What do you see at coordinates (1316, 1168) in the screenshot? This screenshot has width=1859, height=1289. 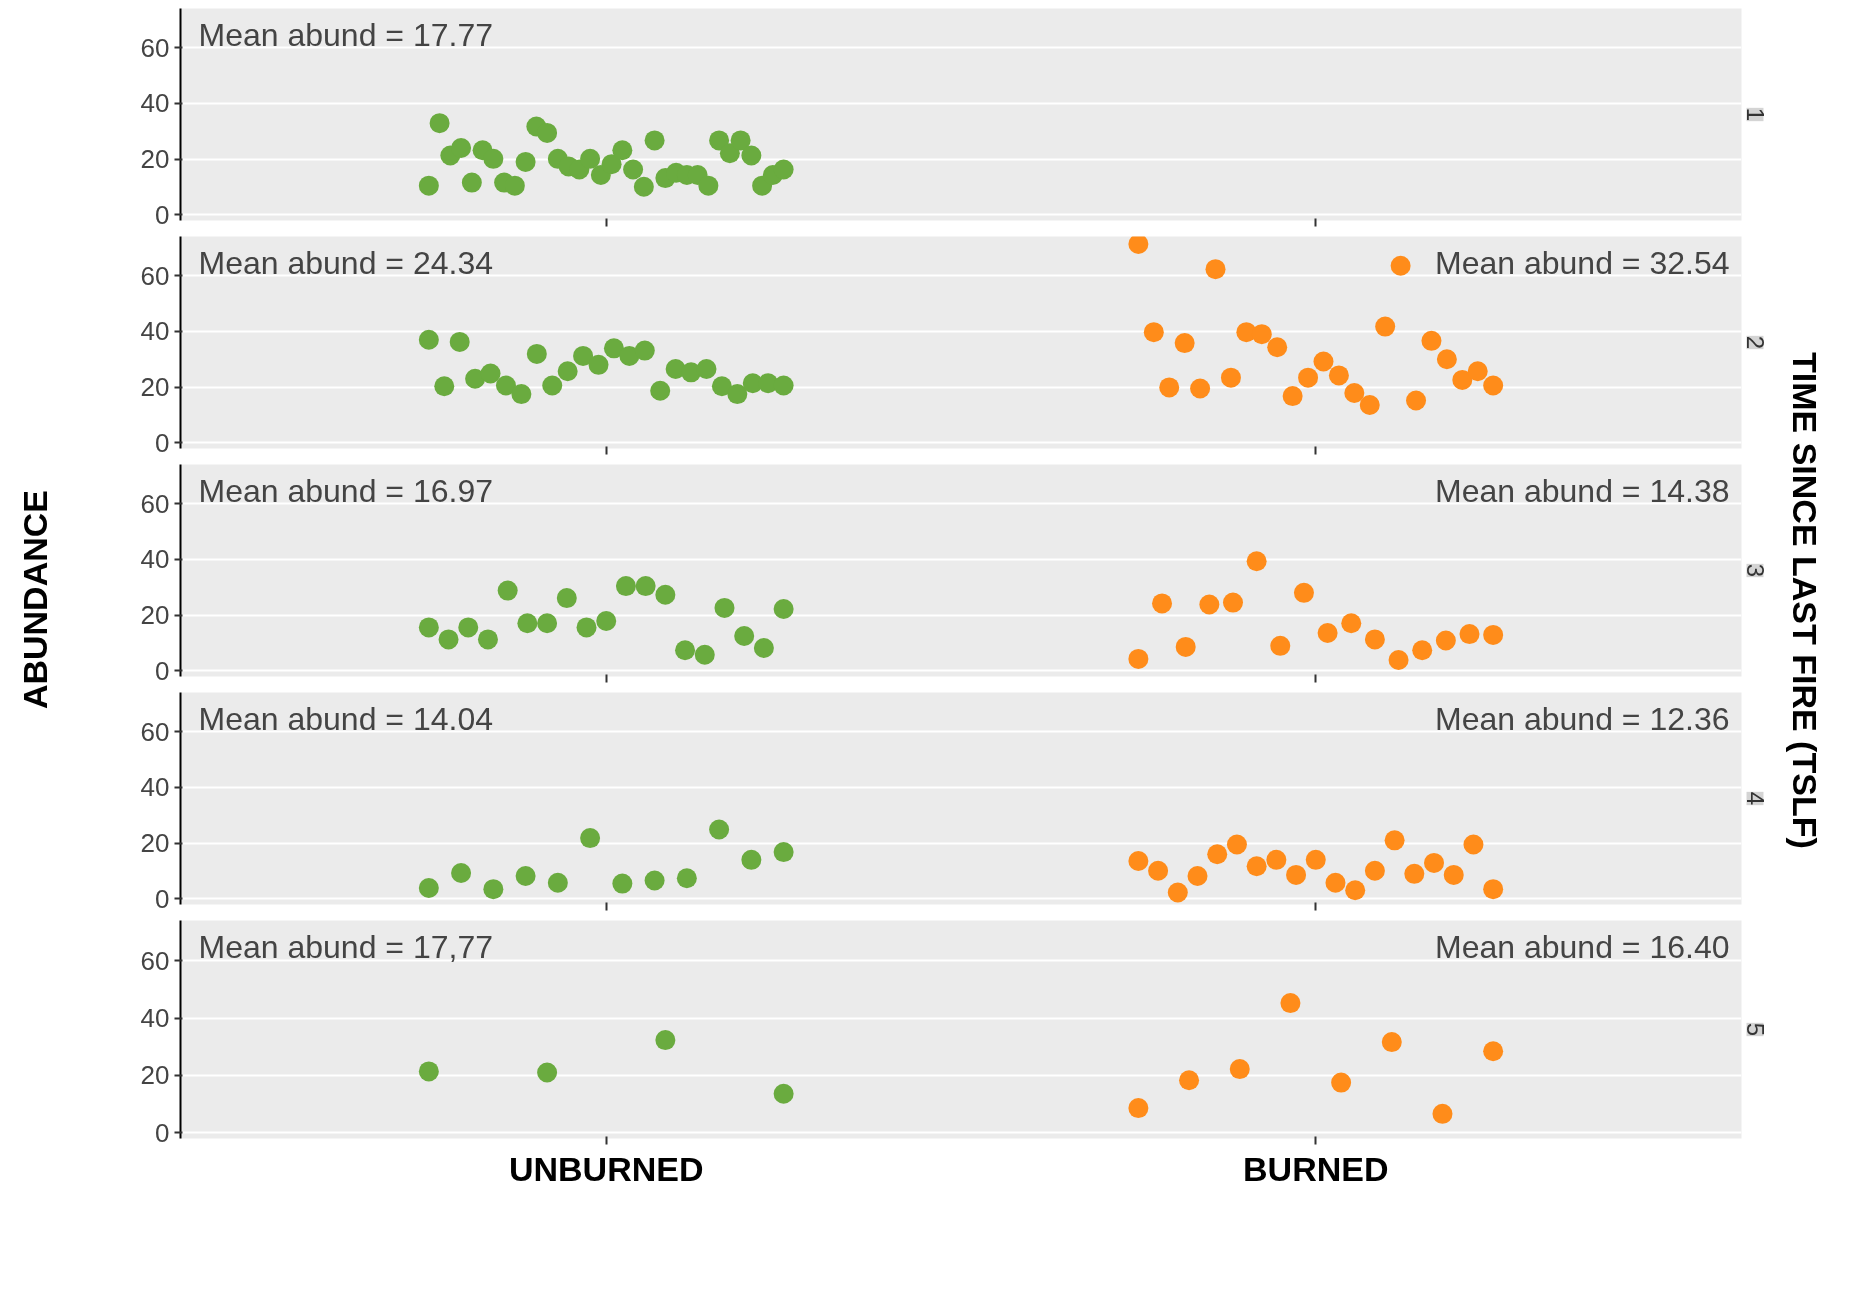 I see `x-tick-label: BURNED` at bounding box center [1316, 1168].